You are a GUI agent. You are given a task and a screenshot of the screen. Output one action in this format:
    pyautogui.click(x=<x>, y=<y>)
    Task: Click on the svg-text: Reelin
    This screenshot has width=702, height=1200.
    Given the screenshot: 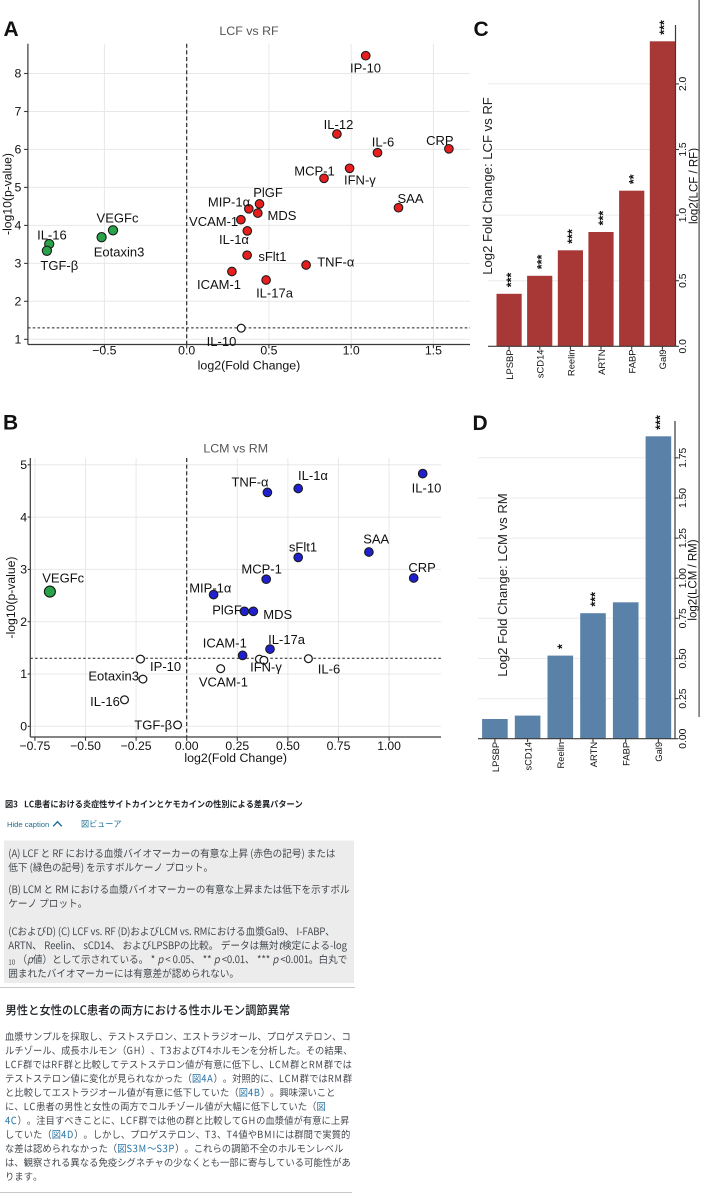 What is the action you would take?
    pyautogui.click(x=570, y=363)
    